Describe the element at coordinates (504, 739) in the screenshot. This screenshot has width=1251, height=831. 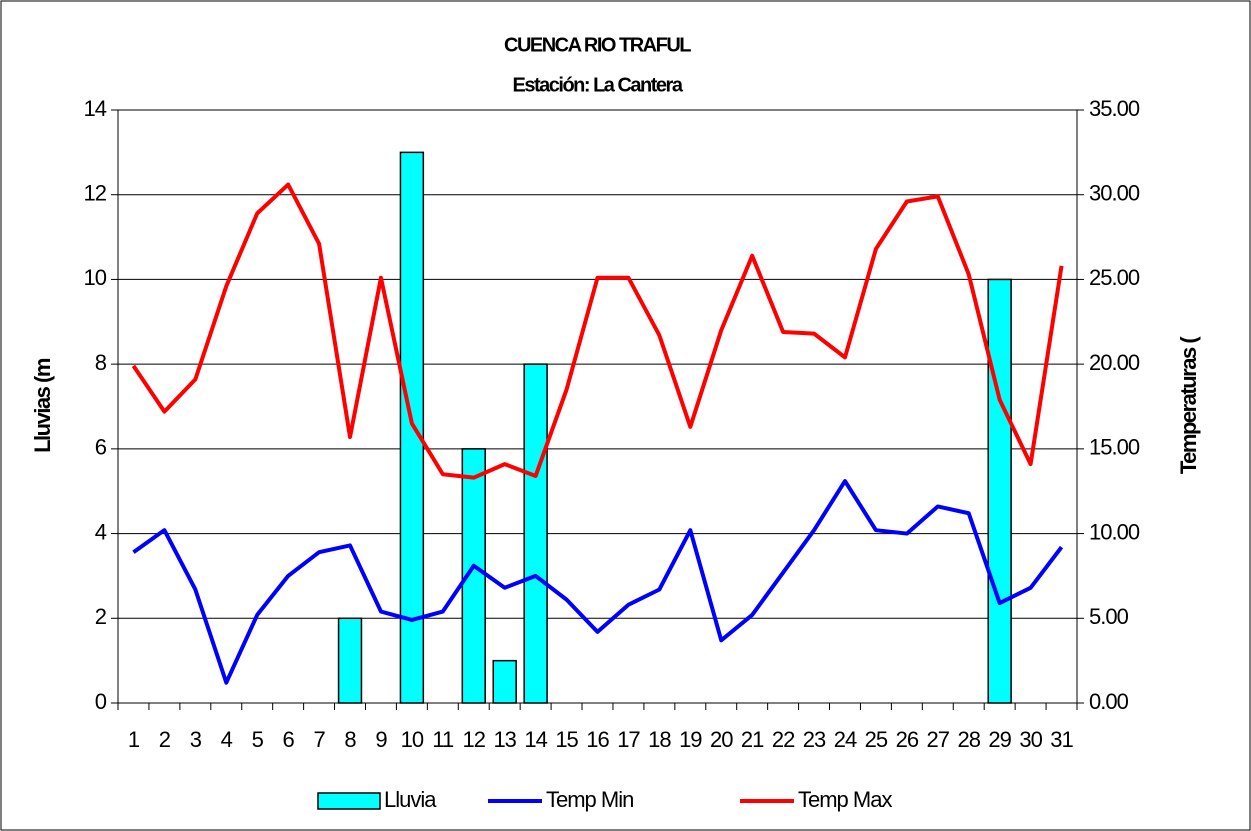
I see `x-tick-label: 13` at that location.